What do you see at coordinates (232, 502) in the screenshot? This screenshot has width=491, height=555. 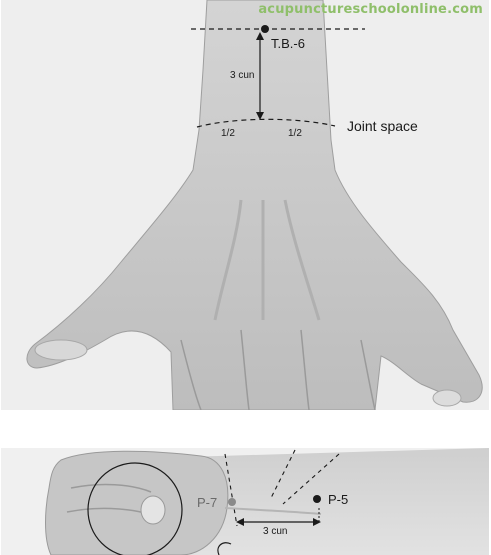 I see `p7-point-marker` at bounding box center [232, 502].